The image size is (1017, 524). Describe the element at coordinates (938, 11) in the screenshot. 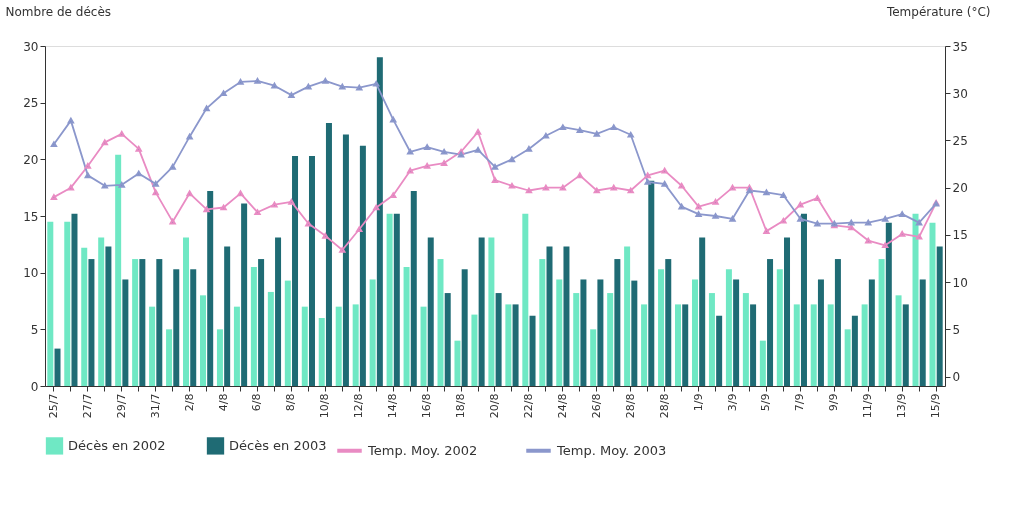

I see `y2-axis-title: Température (°C)` at that location.